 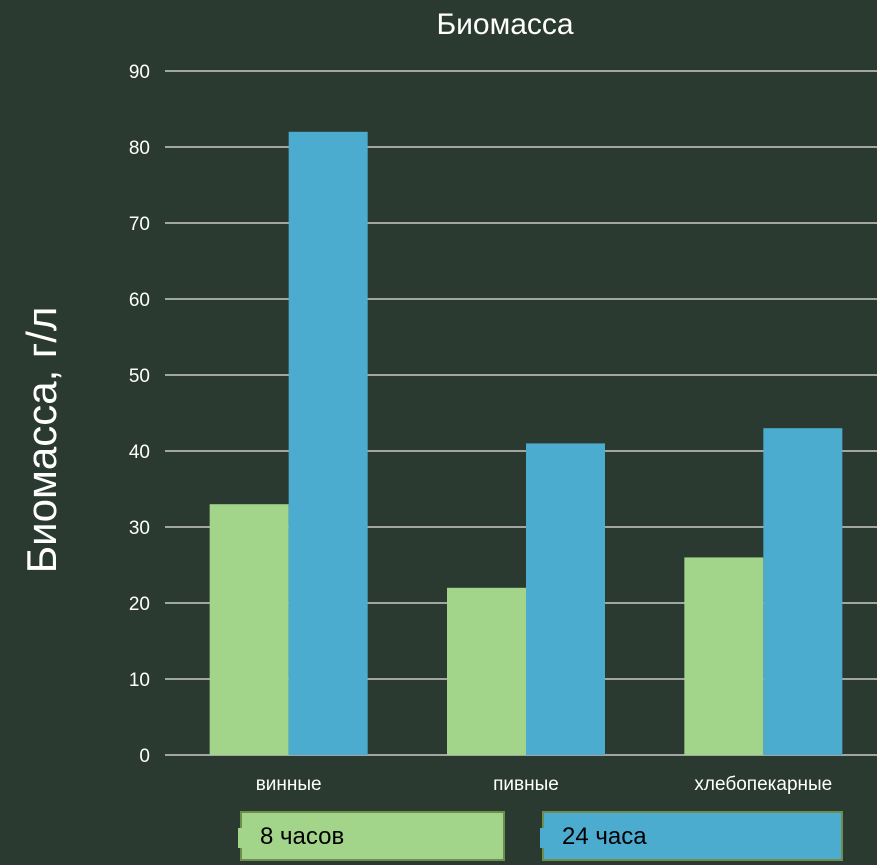 What do you see at coordinates (139, 680) in the screenshot?
I see `y-tick-label: 10` at bounding box center [139, 680].